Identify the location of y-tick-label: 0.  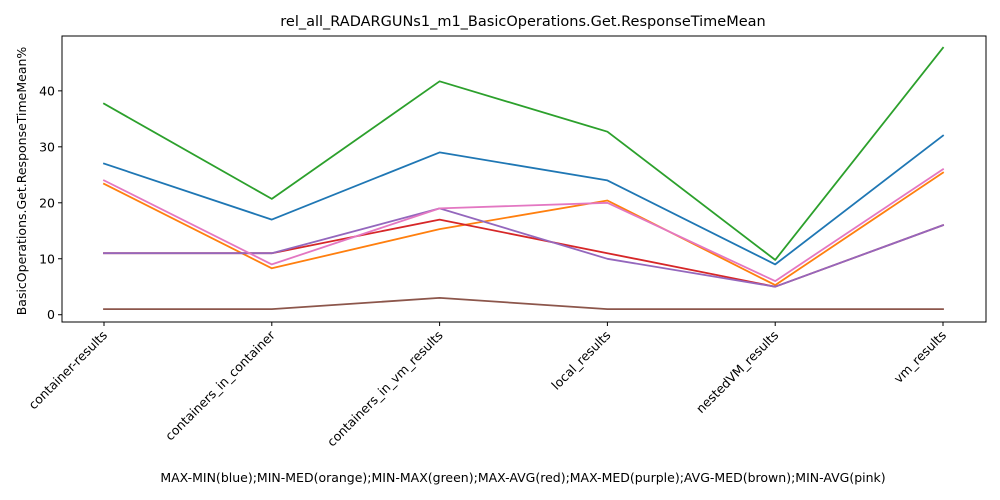
(51, 314).